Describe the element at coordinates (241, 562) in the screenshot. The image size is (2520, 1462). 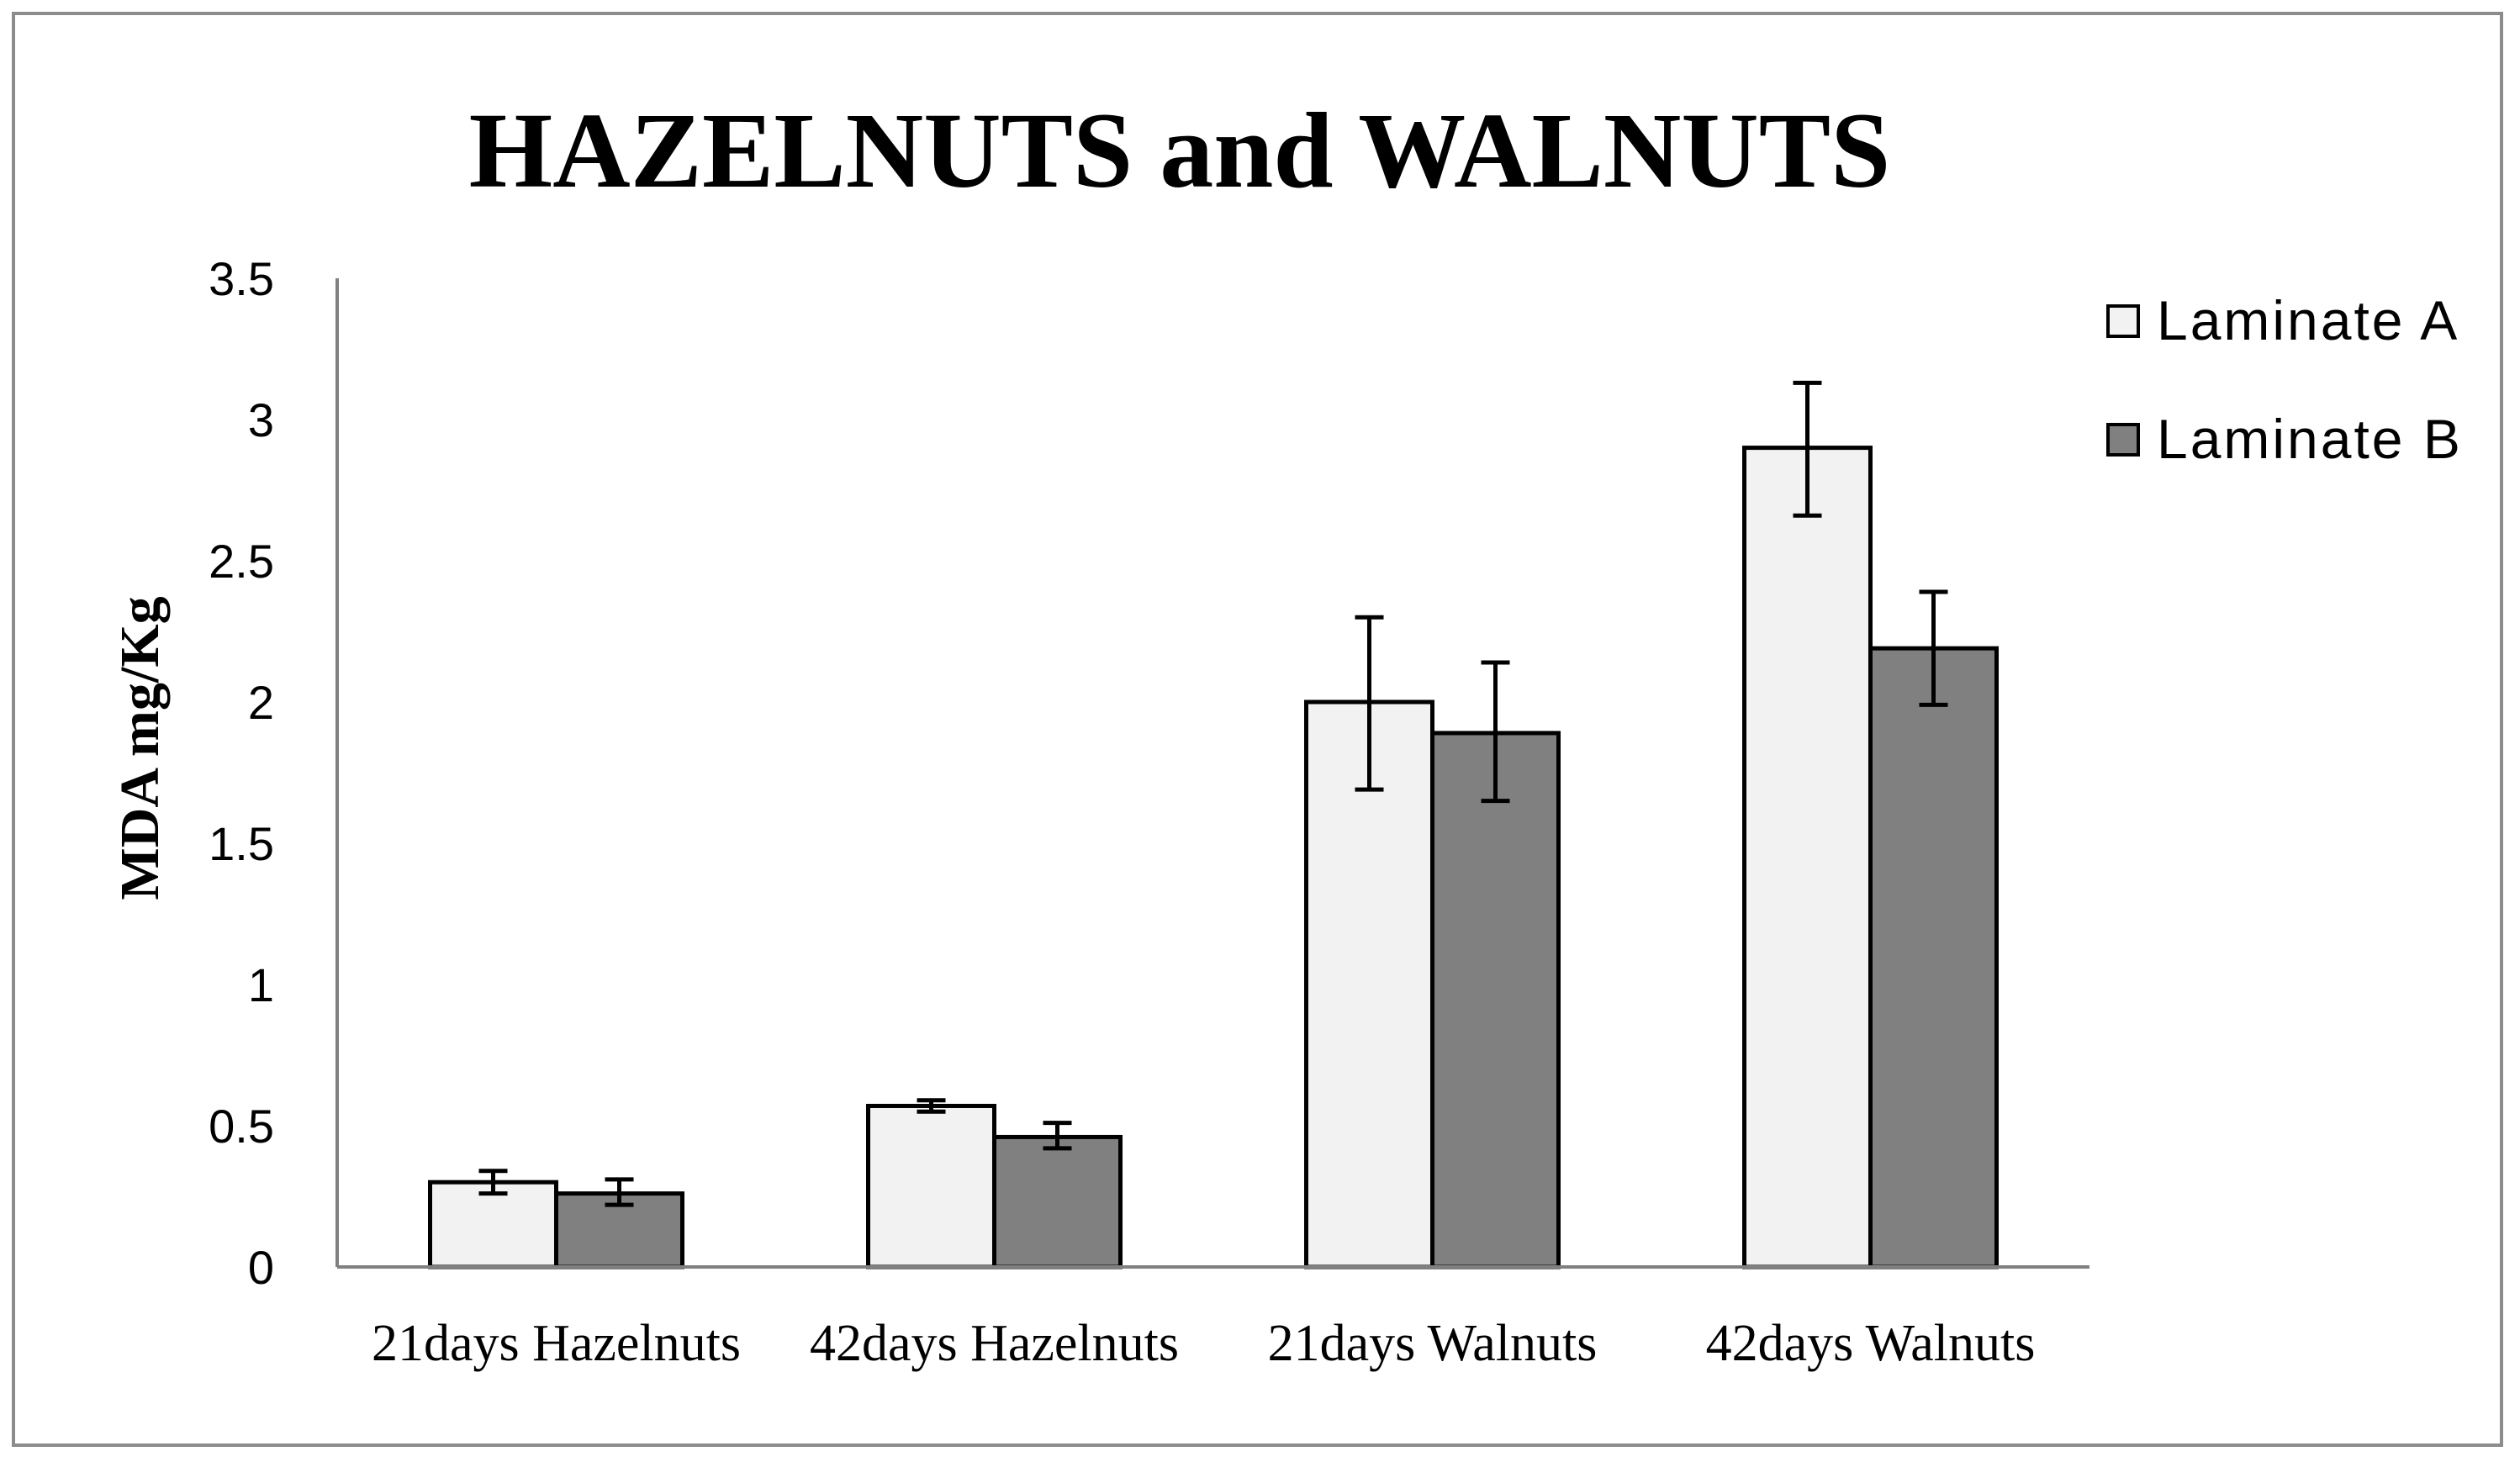
I see `y-tick-label: 2.5` at that location.